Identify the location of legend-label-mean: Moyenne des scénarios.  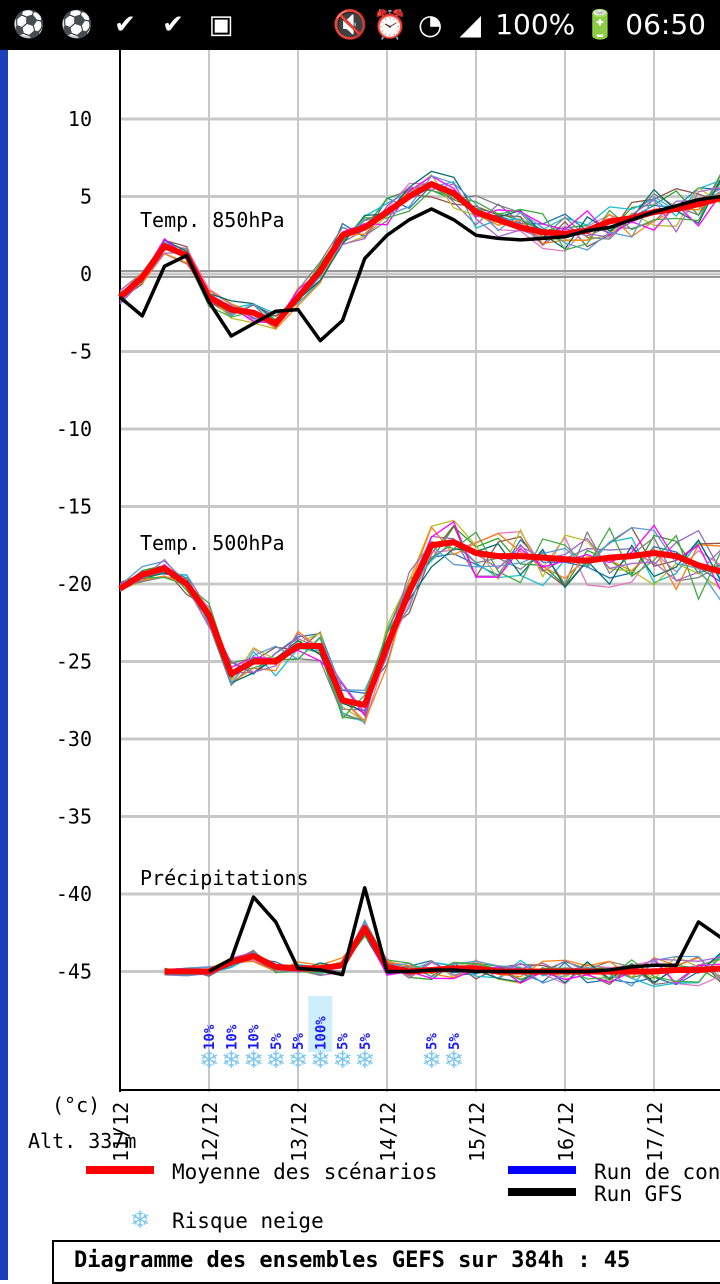
(305, 1172).